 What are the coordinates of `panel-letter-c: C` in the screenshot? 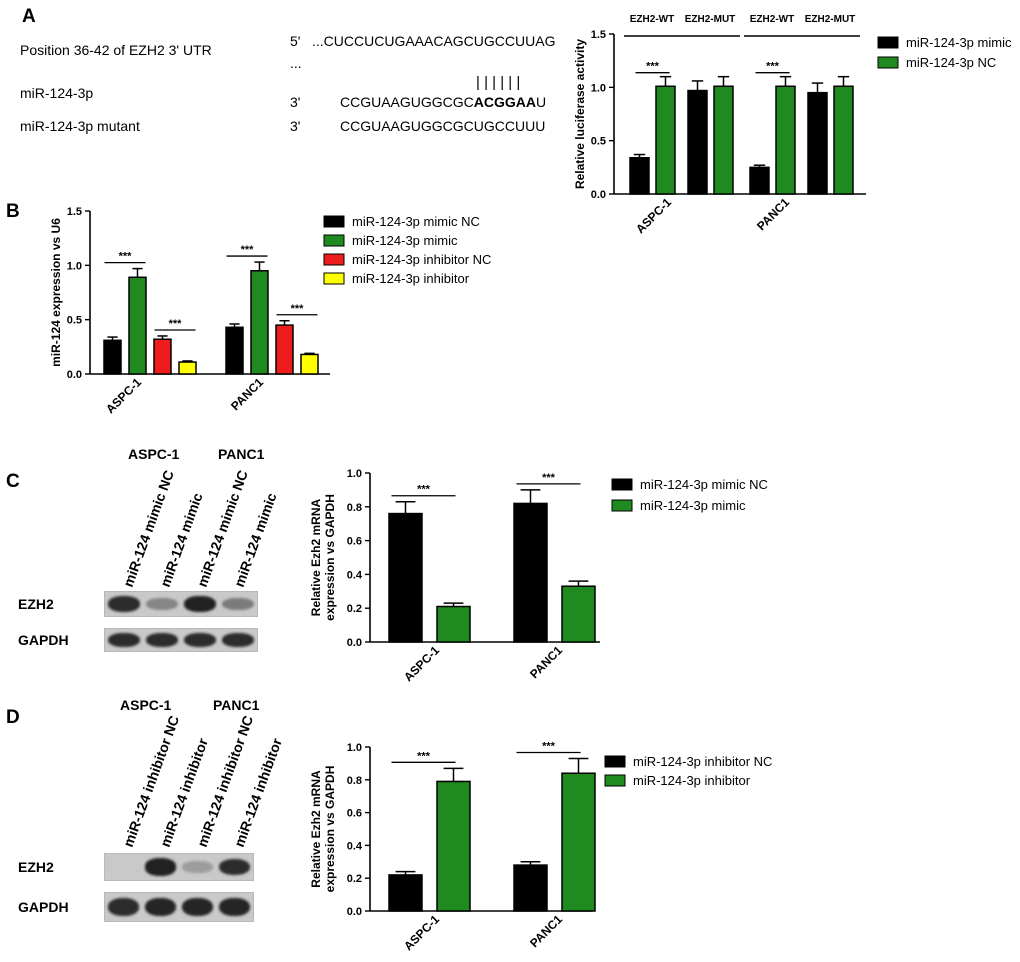 It's located at (13, 481).